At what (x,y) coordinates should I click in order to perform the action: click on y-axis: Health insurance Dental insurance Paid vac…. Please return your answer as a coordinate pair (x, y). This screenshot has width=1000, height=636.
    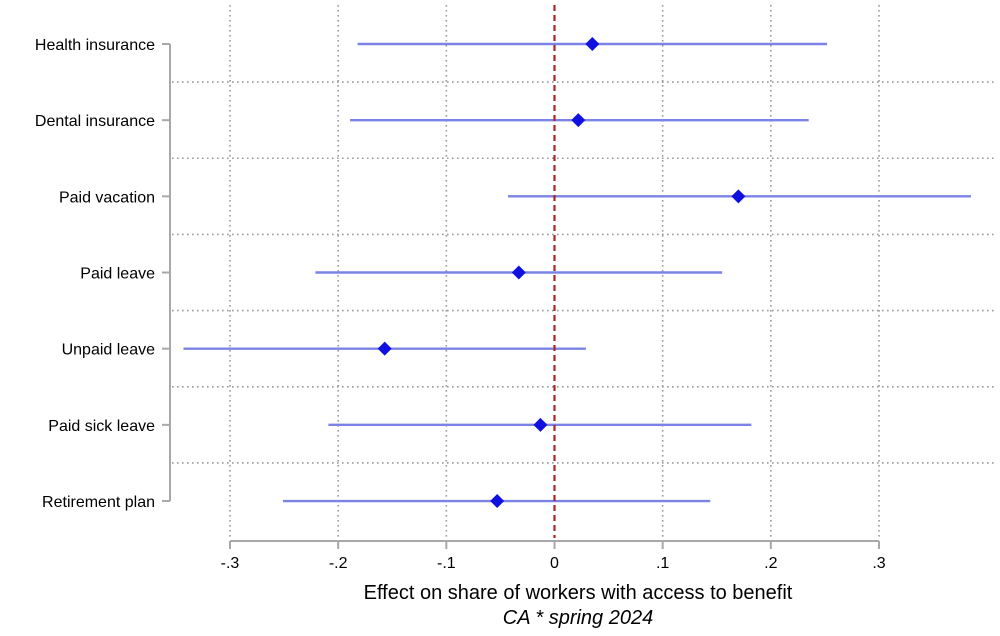
    Looking at the image, I should click on (103, 274).